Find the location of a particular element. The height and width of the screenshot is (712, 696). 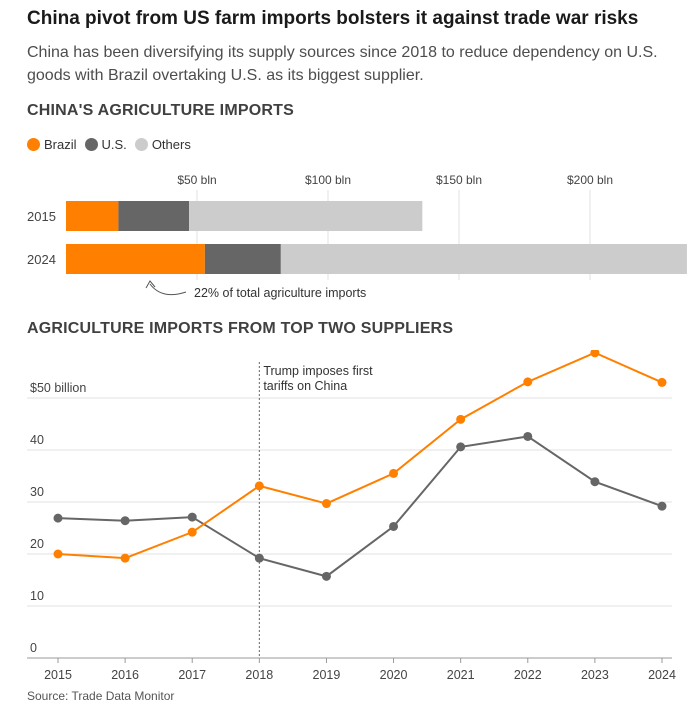

x-tick-label: $50 bln is located at coordinates (196, 180).